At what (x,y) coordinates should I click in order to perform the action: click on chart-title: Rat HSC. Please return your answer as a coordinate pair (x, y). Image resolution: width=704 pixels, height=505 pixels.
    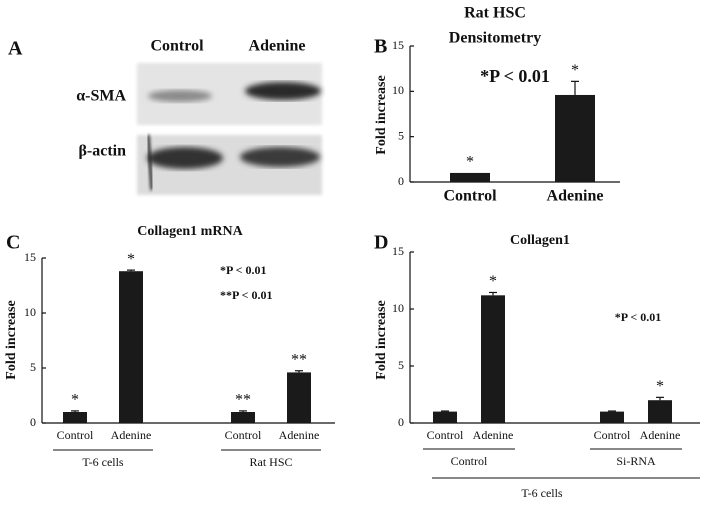
    Looking at the image, I should click on (495, 13).